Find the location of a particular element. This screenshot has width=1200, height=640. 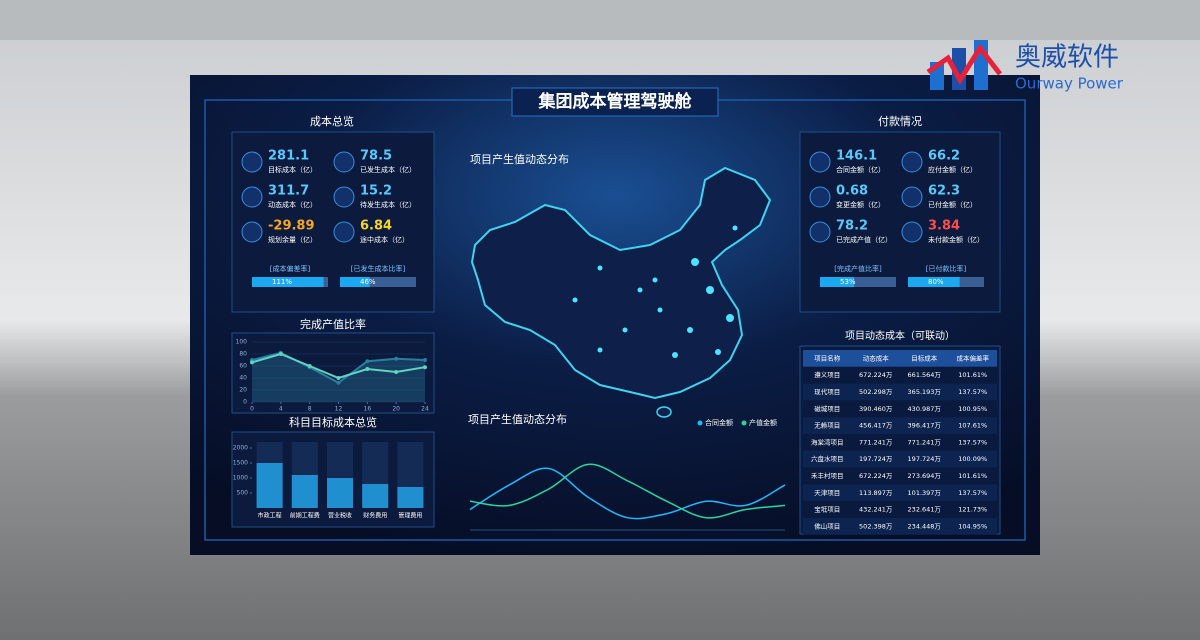

table-cell: 101.397万 is located at coordinates (925, 493).